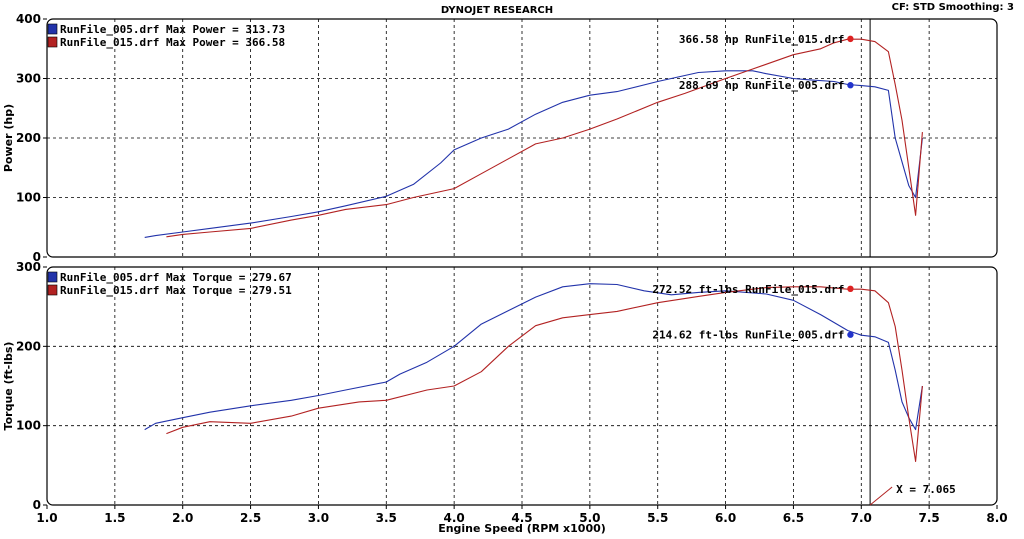 Image resolution: width=1024 pixels, height=539 pixels. I want to click on legend-label: RunFile_005.drf Max Power = 313.73, so click(172, 29).